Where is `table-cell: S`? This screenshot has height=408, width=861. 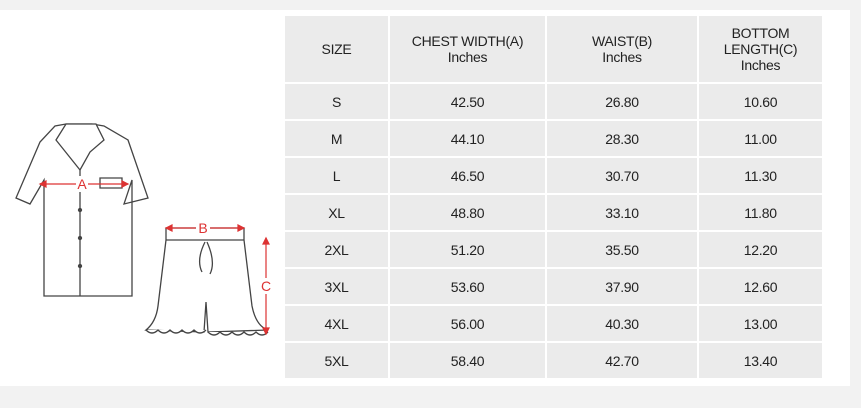
table-cell: S is located at coordinates (336, 101).